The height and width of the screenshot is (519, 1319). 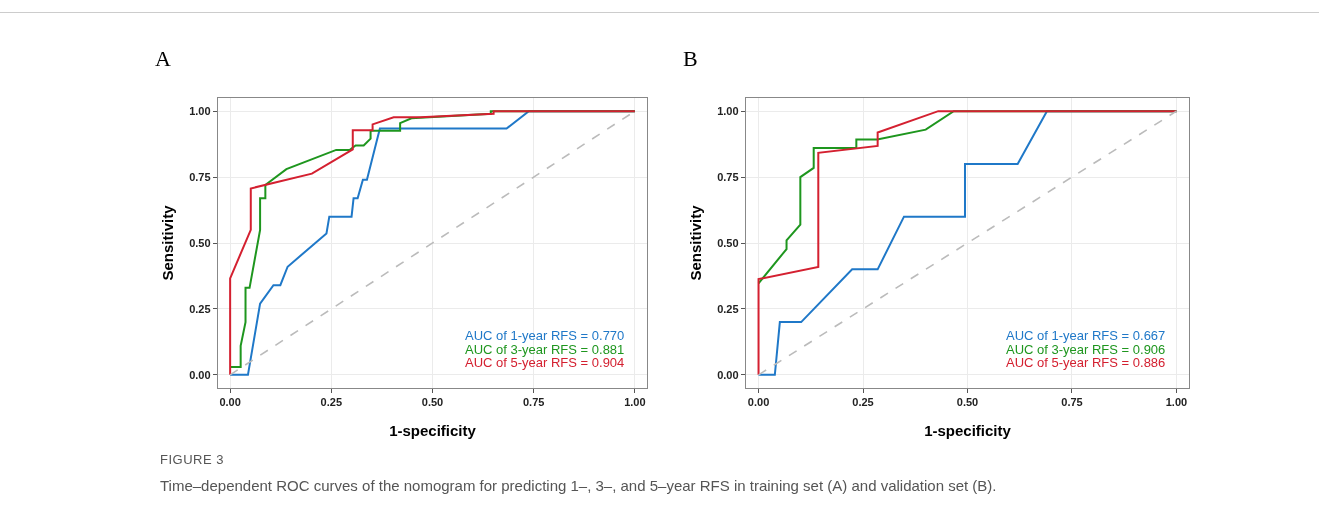 What do you see at coordinates (1086, 349) in the screenshot?
I see `text: AUC of 3-year RFS = 0.906` at bounding box center [1086, 349].